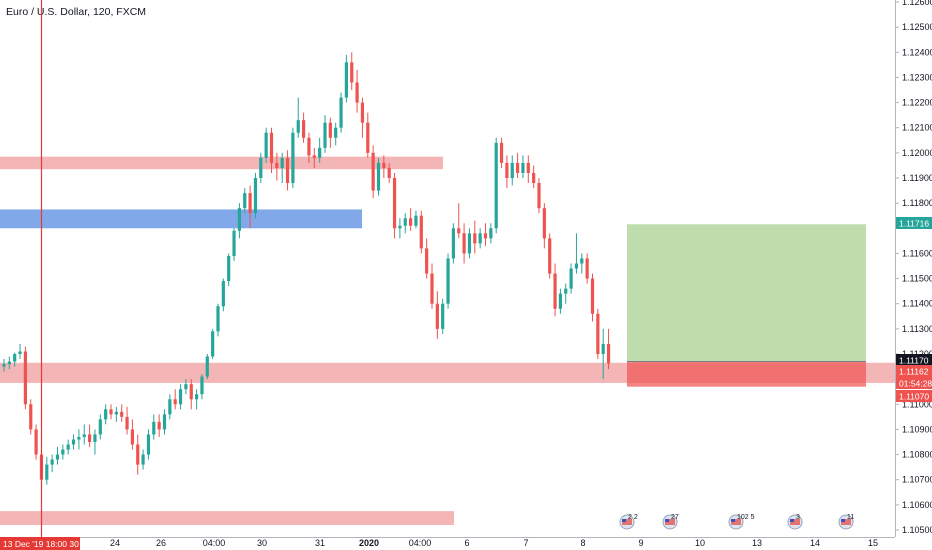  Describe the element at coordinates (161, 543) in the screenshot. I see `x-tick-label: 26` at that location.